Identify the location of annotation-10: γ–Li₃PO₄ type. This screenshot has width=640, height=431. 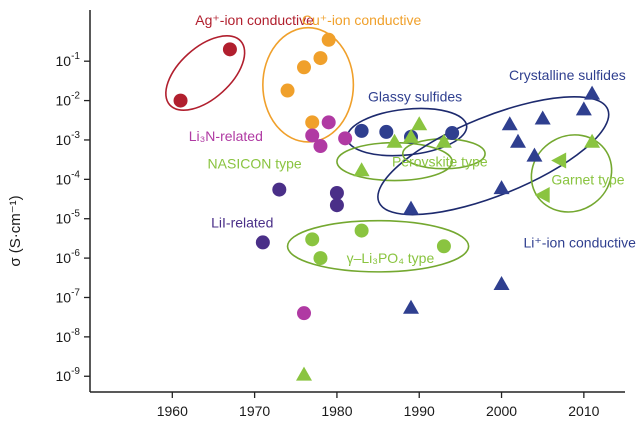
(391, 258).